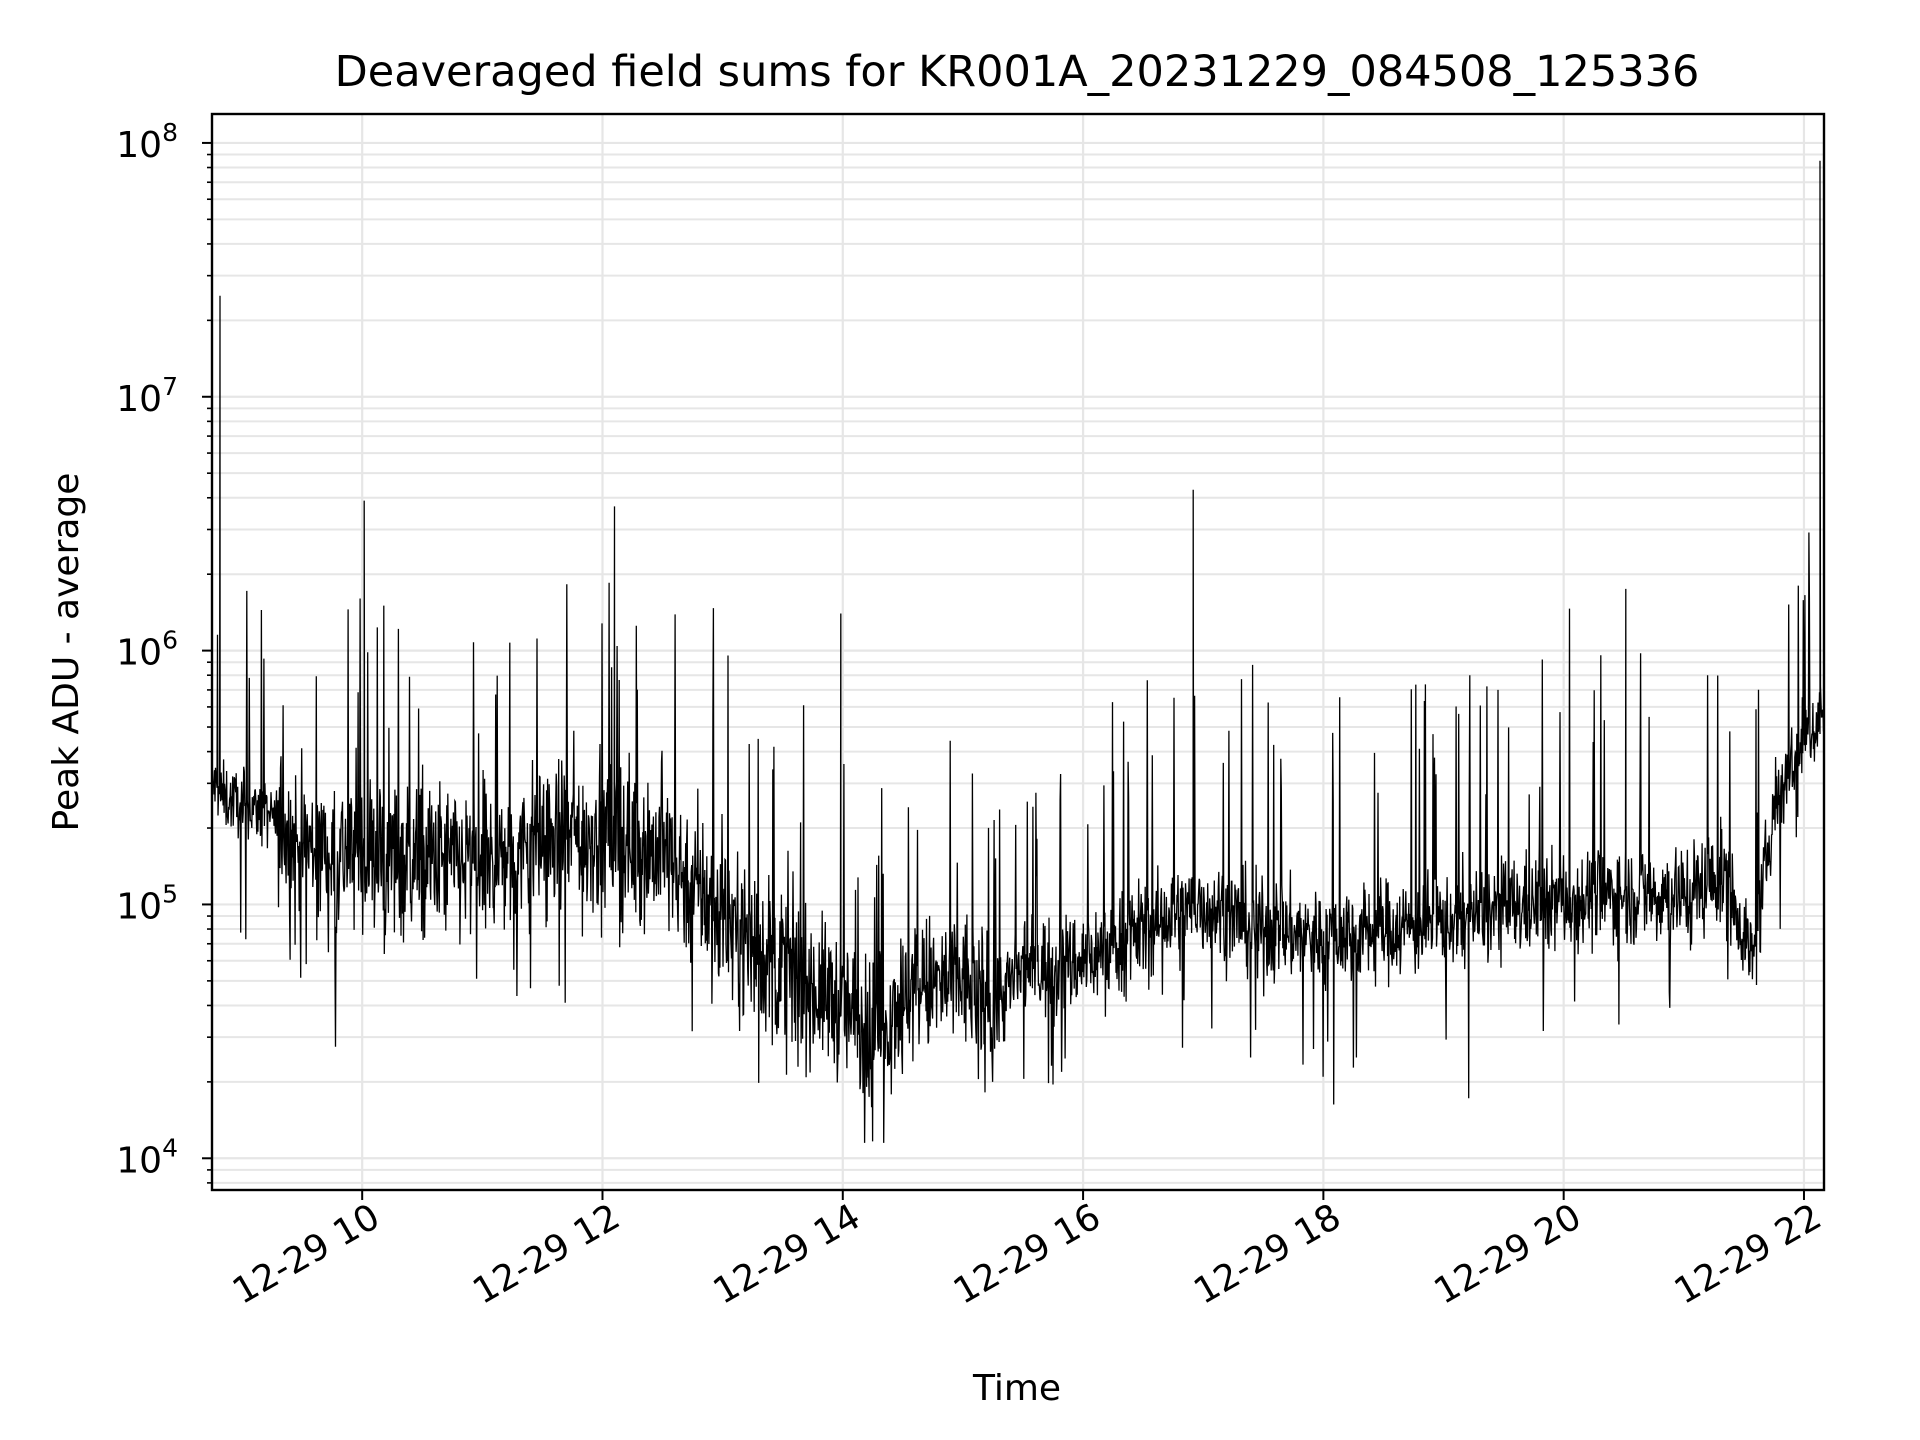 The image size is (1920, 1440). I want to click on y-axis-label: Peak ADU - average, so click(66, 652).